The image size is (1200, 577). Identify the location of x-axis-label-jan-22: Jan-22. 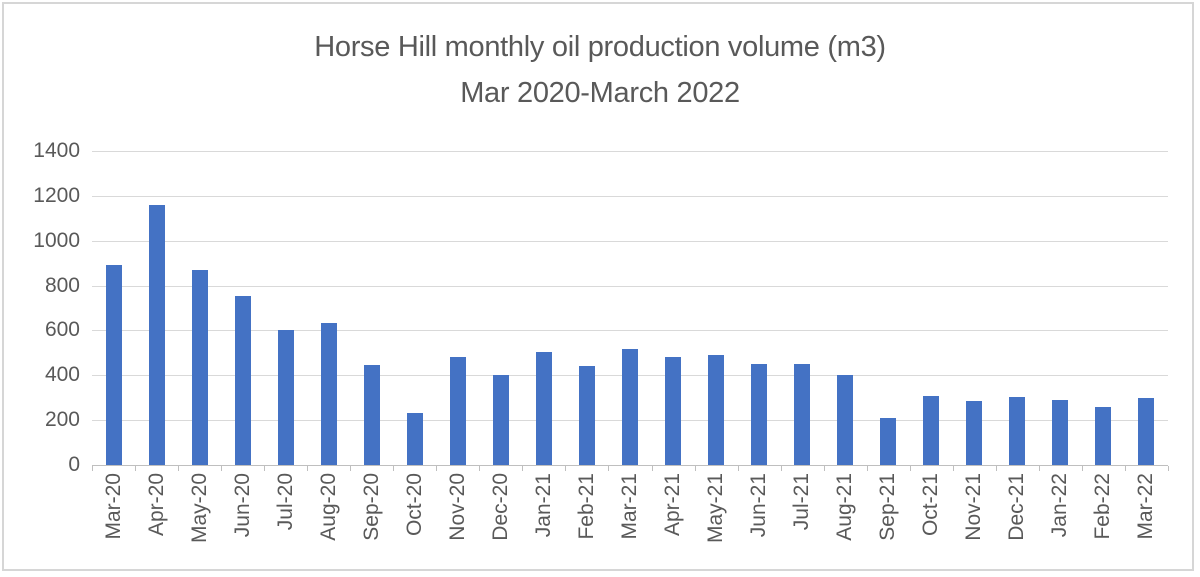
(1060, 505).